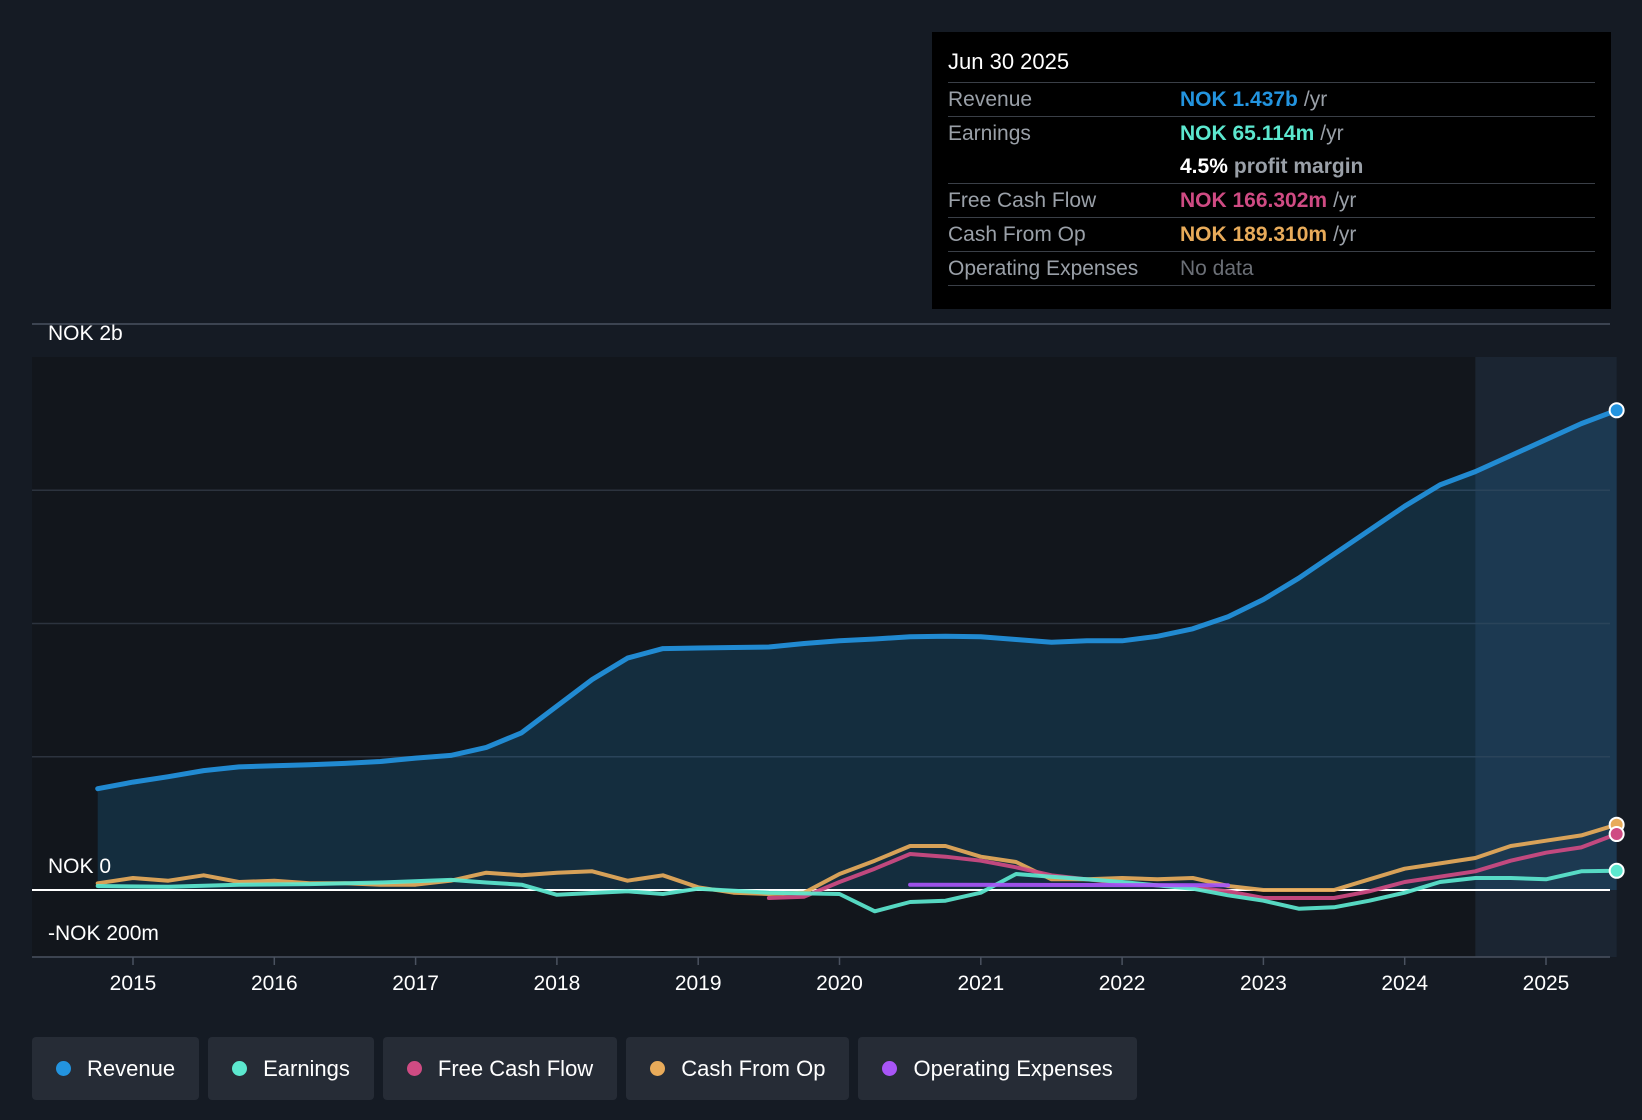  I want to click on tooltip-row-cfo: Cash From Op NOK 189.310m /yr, so click(1271, 235).